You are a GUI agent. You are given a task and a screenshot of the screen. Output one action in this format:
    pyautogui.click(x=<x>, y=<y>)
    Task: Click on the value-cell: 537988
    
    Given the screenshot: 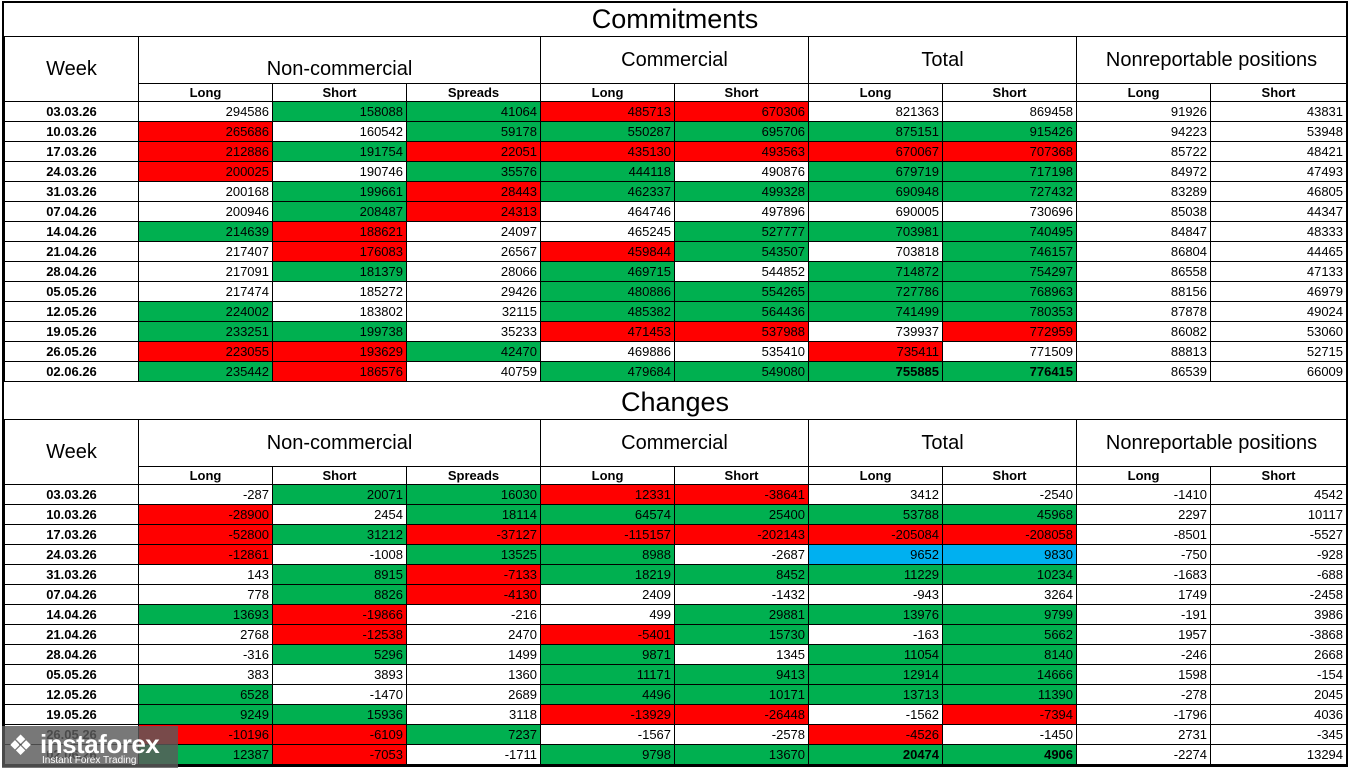 What is the action you would take?
    pyautogui.click(x=742, y=331)
    